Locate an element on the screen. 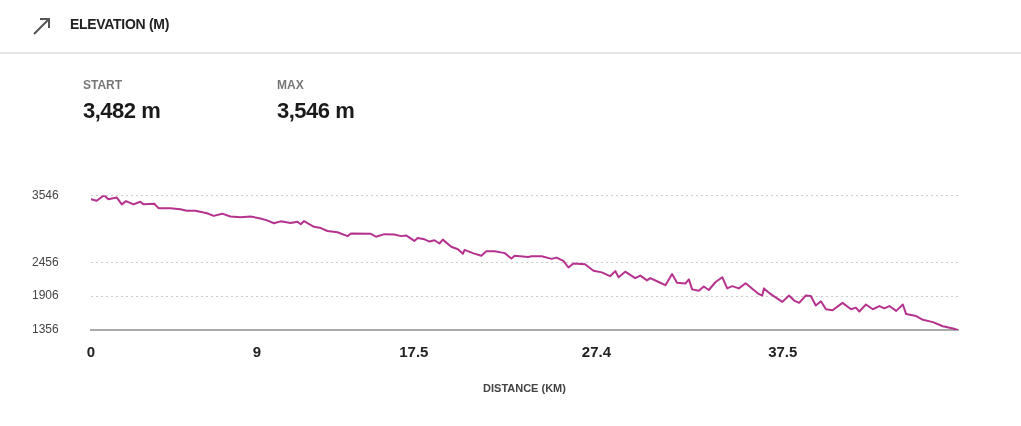 This screenshot has height=426, width=1021. x-tick-label: 37.5 is located at coordinates (783, 352).